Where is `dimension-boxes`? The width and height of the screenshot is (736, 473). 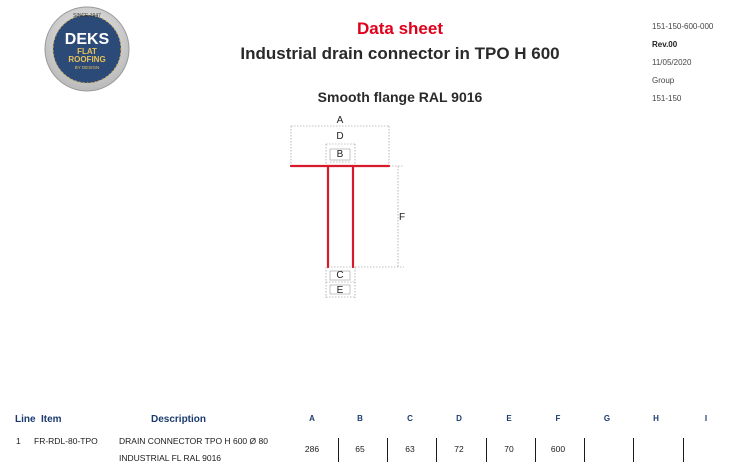 dimension-boxes is located at coordinates (340, 221).